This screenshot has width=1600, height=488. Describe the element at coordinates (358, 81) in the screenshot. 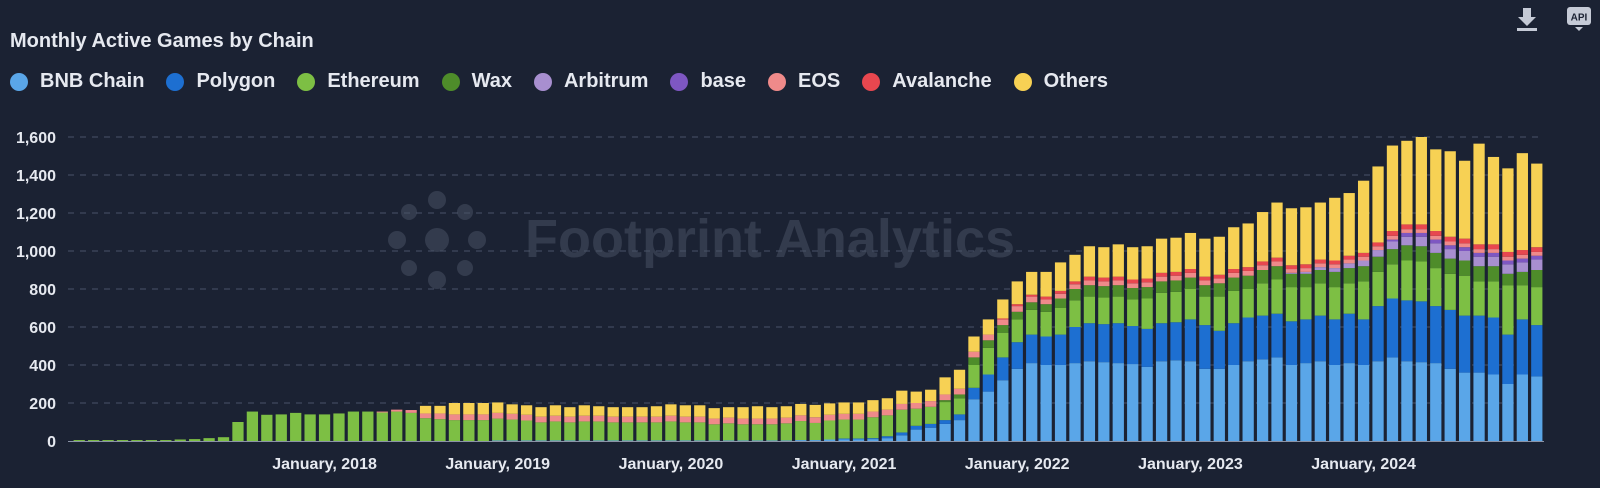

I see `legend-item-ethereum: Ethereum` at that location.